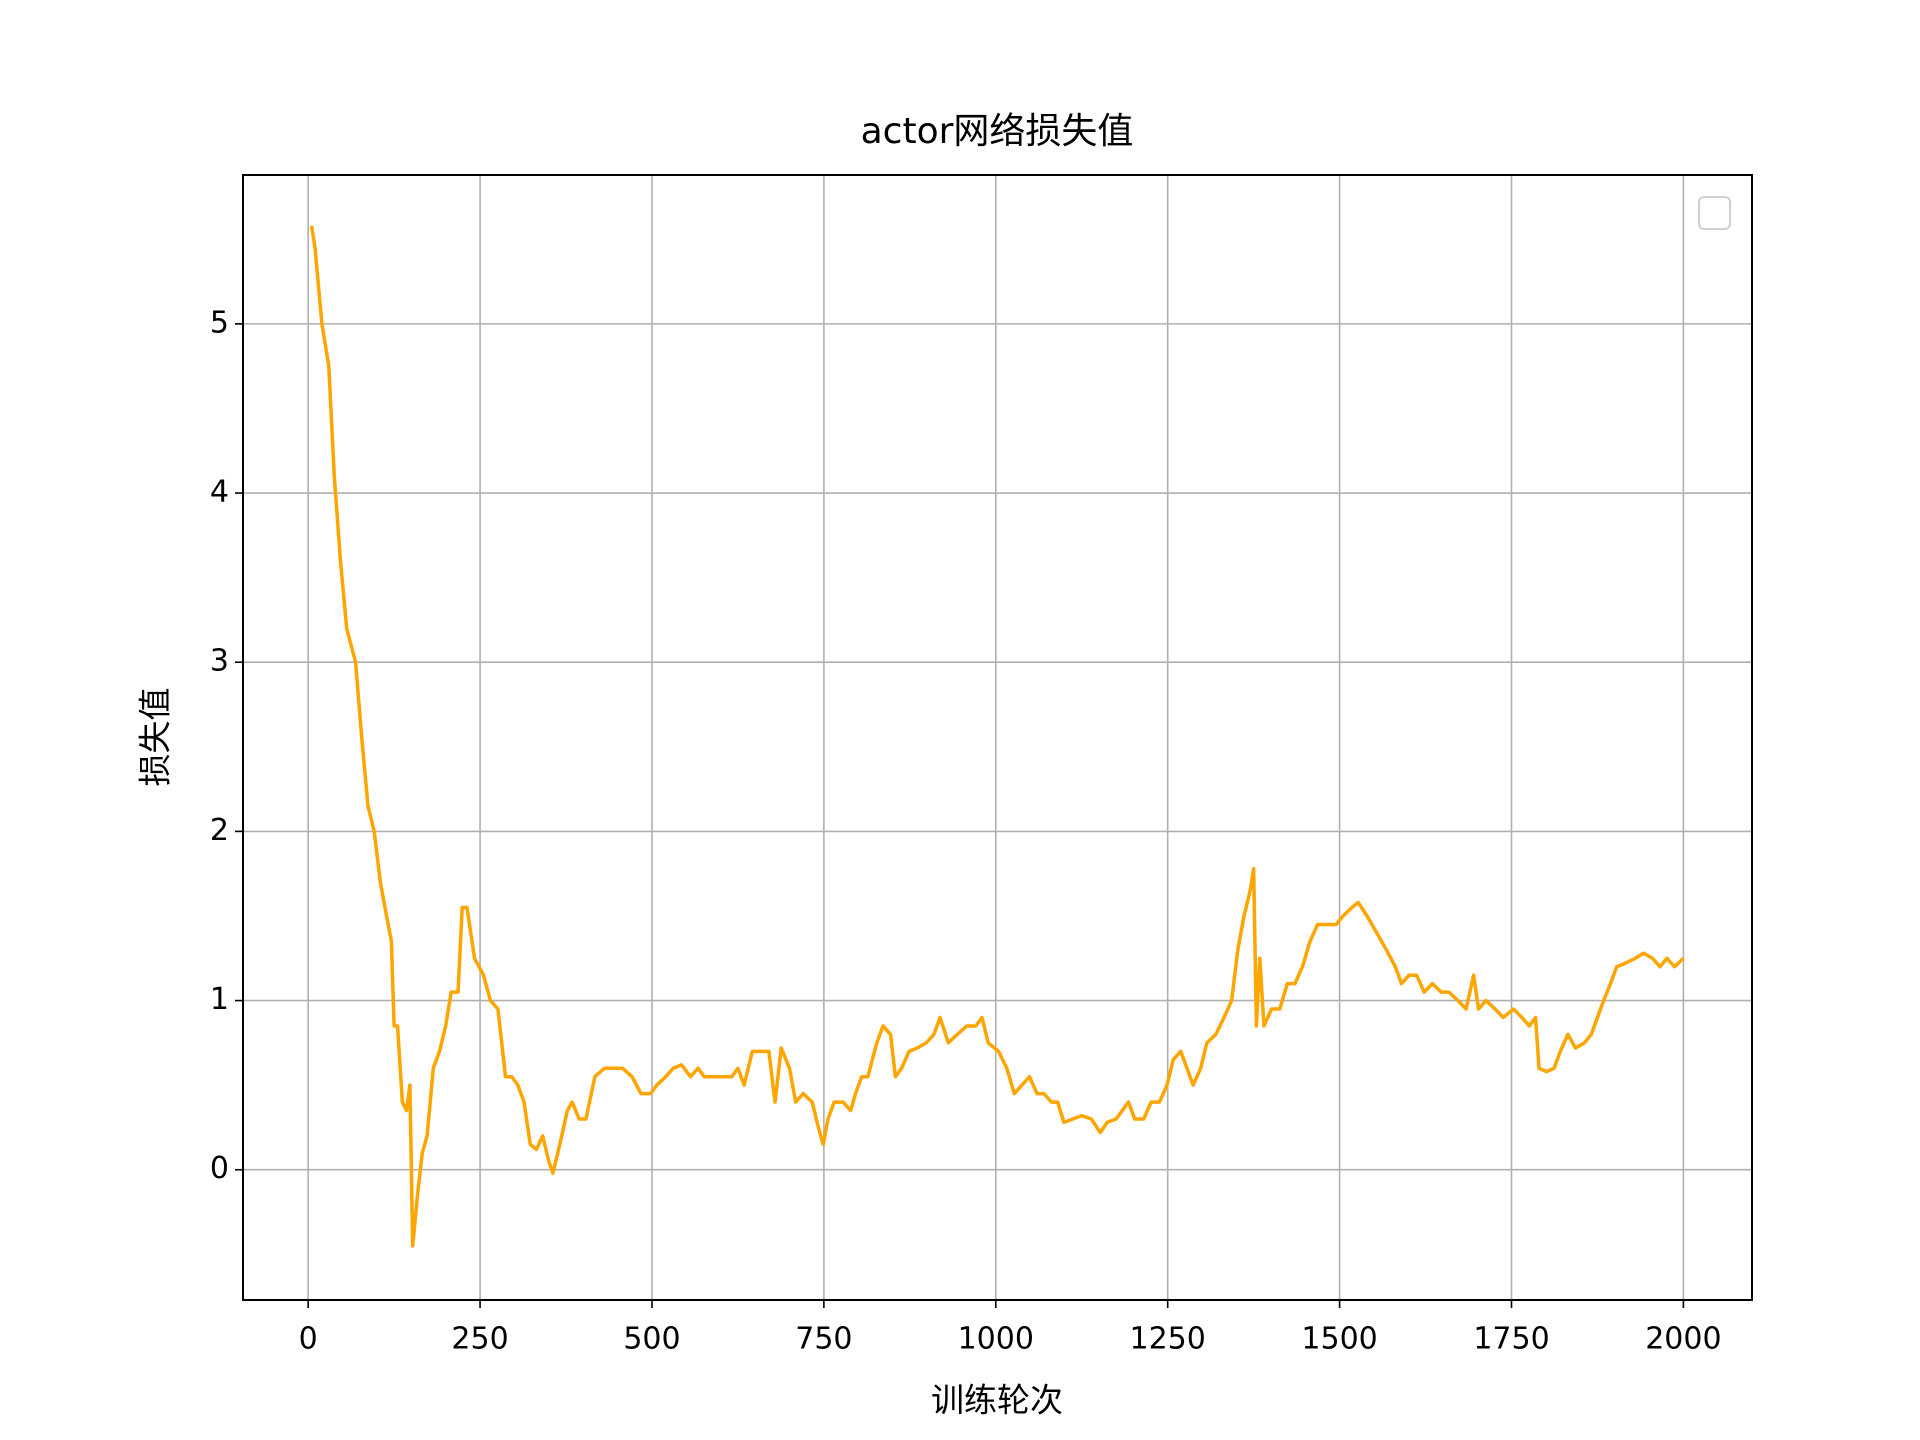  What do you see at coordinates (997, 1400) in the screenshot?
I see `x-axis-label: 训练轮次` at bounding box center [997, 1400].